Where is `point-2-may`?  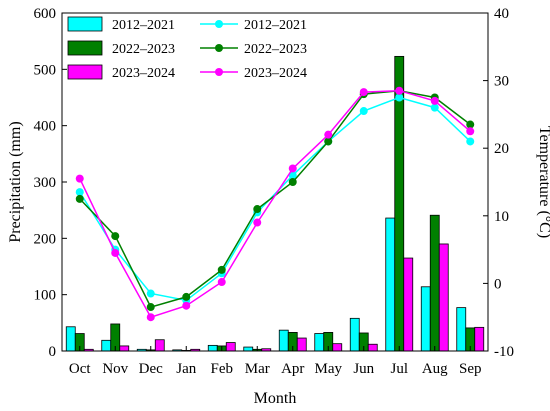 point-2-may is located at coordinates (328, 141).